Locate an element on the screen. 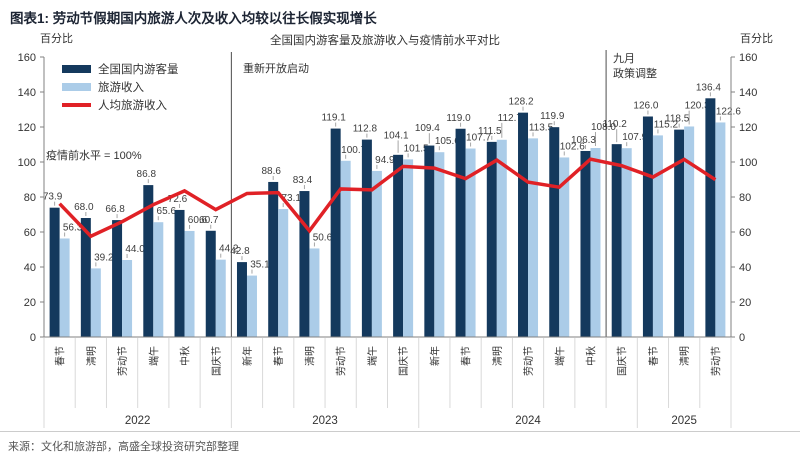 Image resolution: width=800 pixels, height=463 pixels. value-label-income: 50.6 is located at coordinates (323, 237).